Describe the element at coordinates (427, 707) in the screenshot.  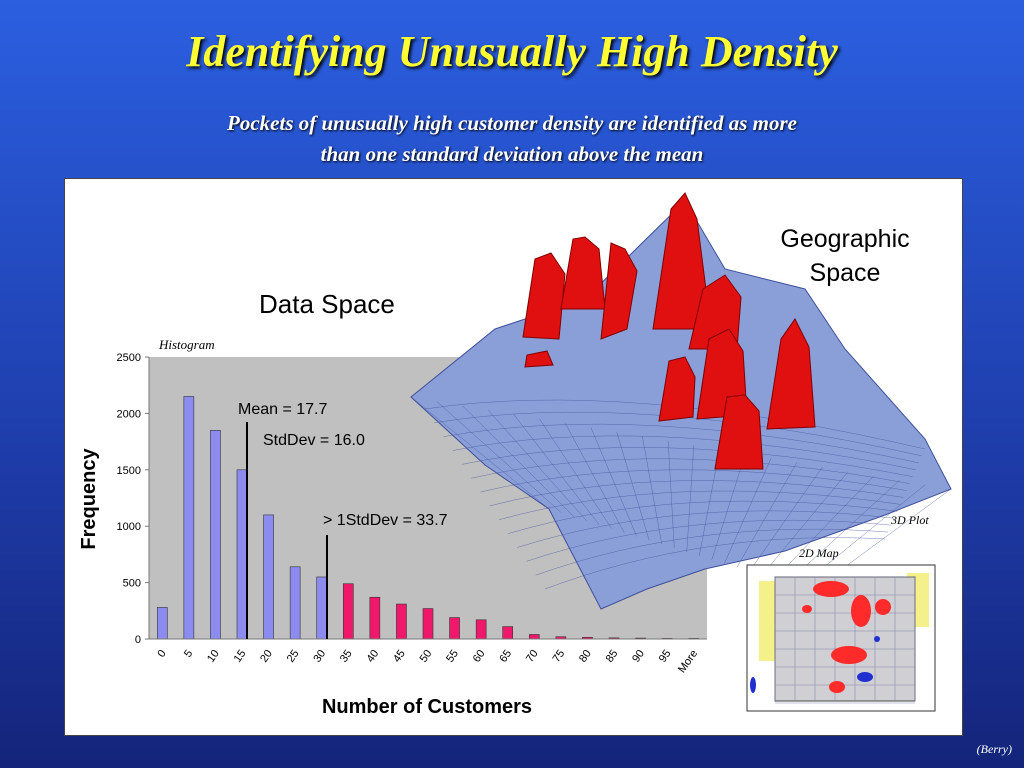
I see `x-axis-label: Number of Customers` at that location.